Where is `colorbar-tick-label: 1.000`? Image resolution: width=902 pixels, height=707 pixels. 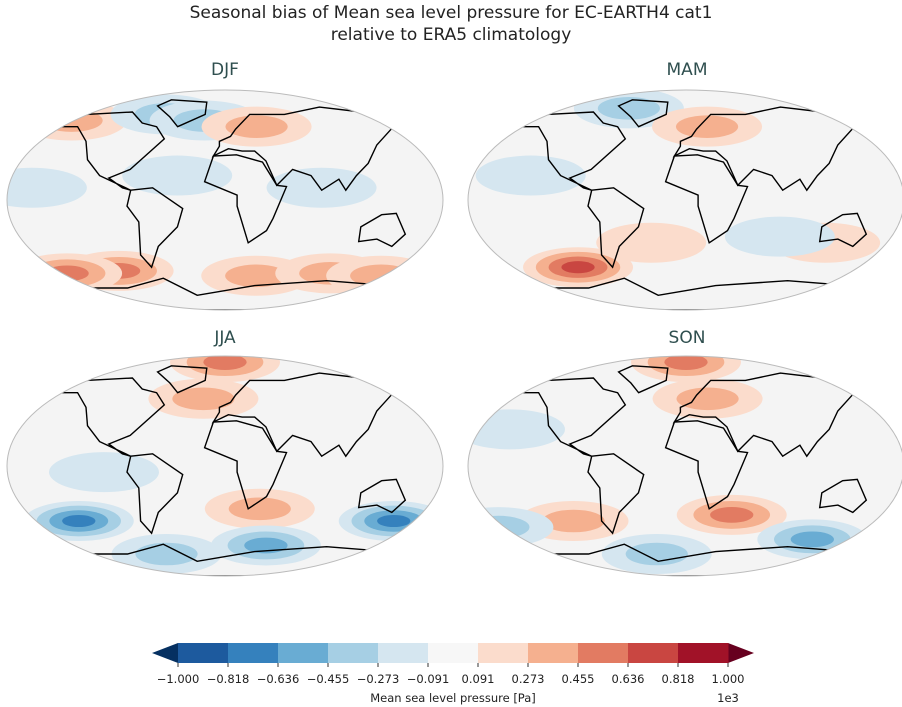 colorbar-tick-label: 1.000 is located at coordinates (728, 679).